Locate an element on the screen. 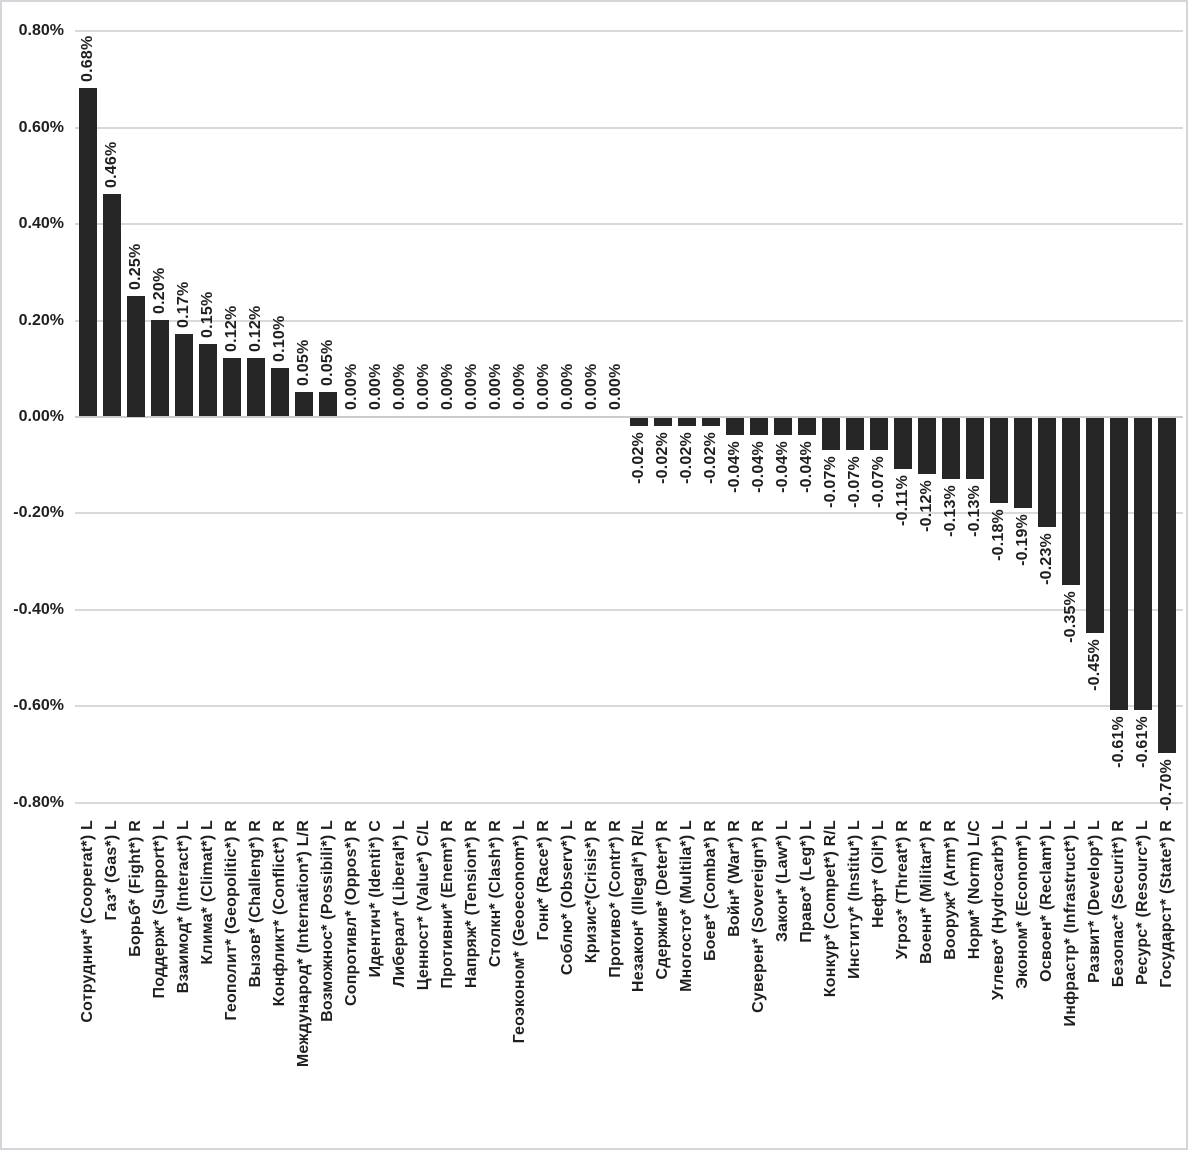 This screenshot has width=1200, height=1158. category-label: Эконом* (Econom*) L is located at coordinates (1022, 904).